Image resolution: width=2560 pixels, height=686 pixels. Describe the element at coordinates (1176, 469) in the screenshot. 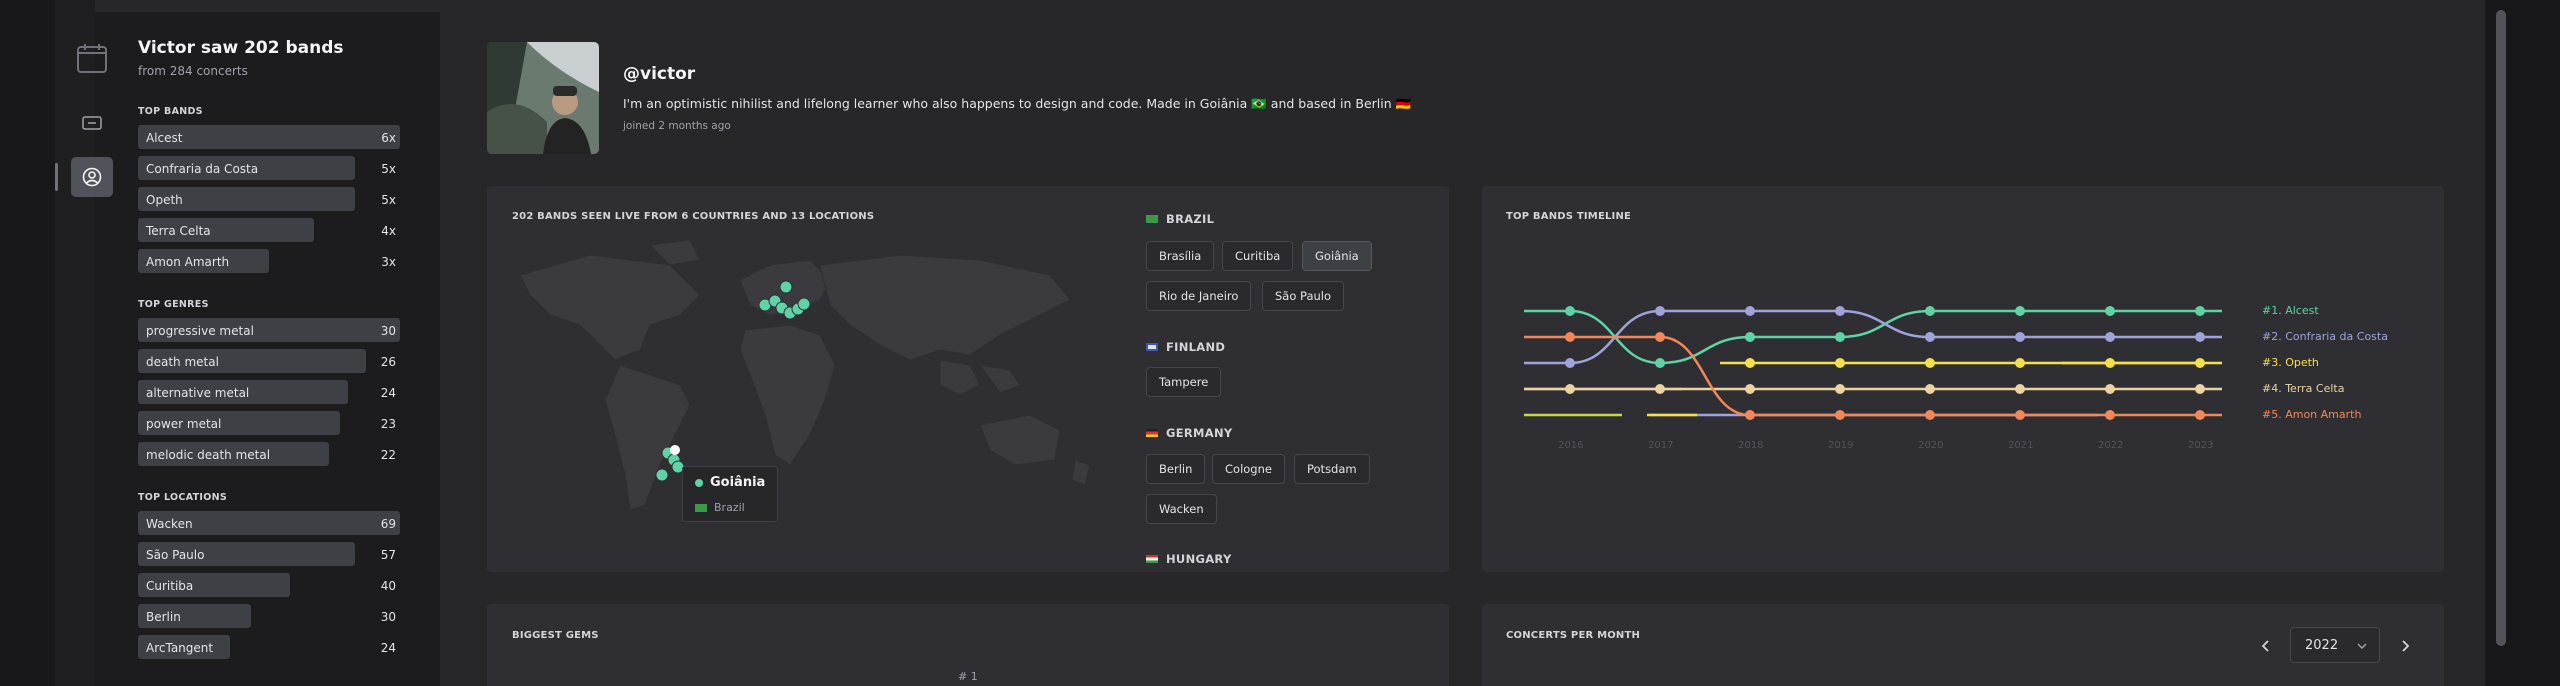

I see `city-chip: Berlin` at that location.